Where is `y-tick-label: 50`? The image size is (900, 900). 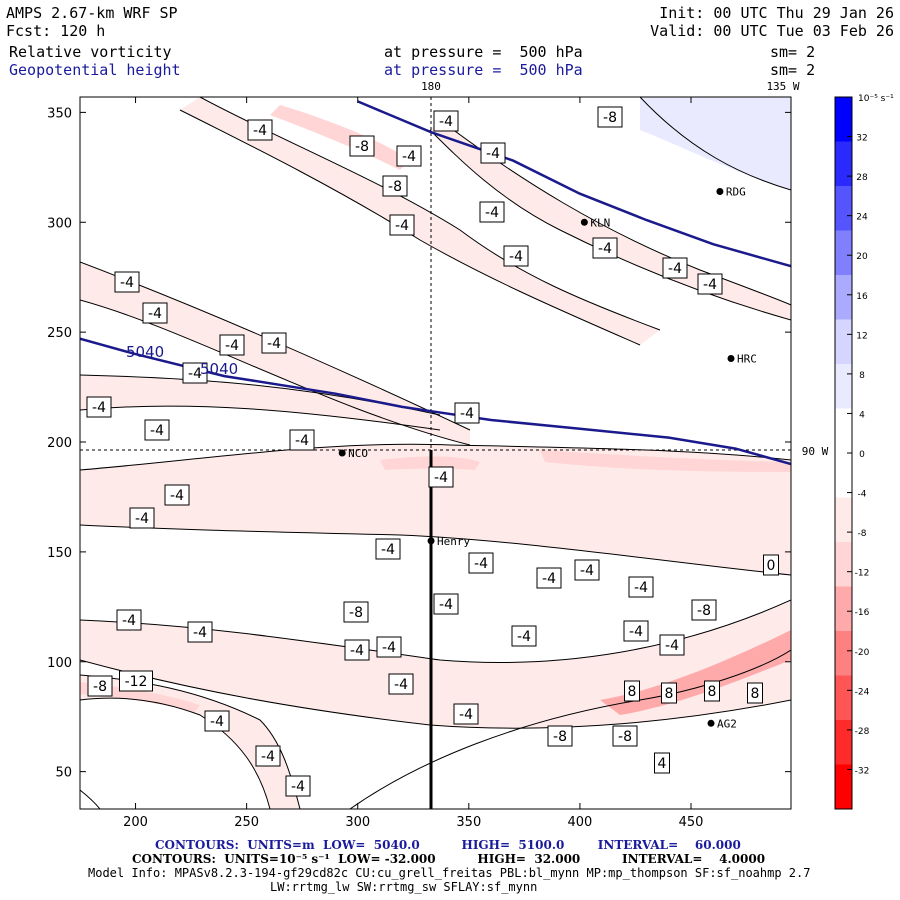 y-tick-label: 50 is located at coordinates (63, 773).